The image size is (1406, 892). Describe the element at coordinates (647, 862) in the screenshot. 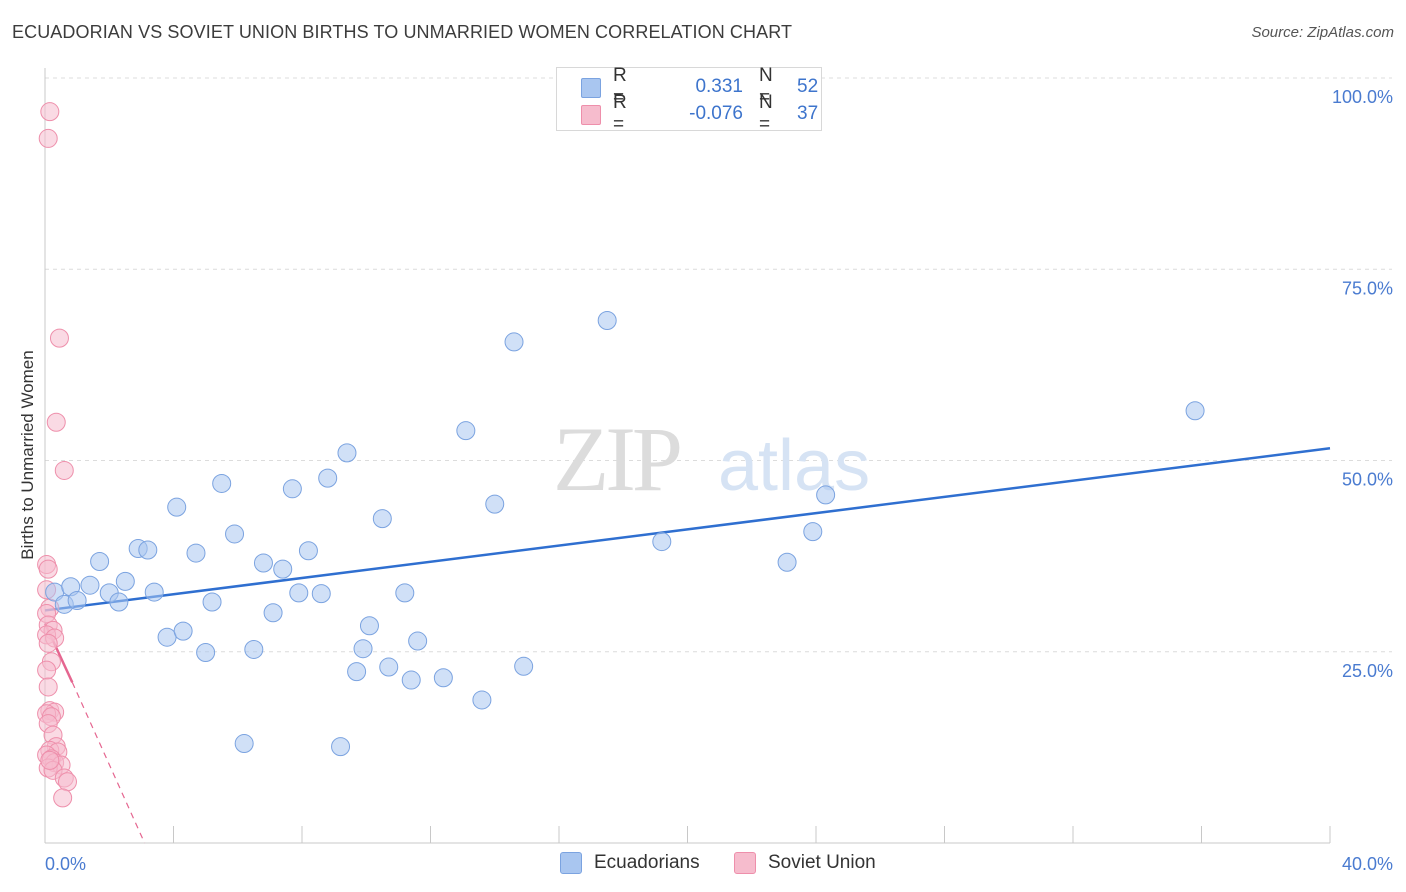

I see `legend-label-ecuadorians: Ecuadorians` at that location.